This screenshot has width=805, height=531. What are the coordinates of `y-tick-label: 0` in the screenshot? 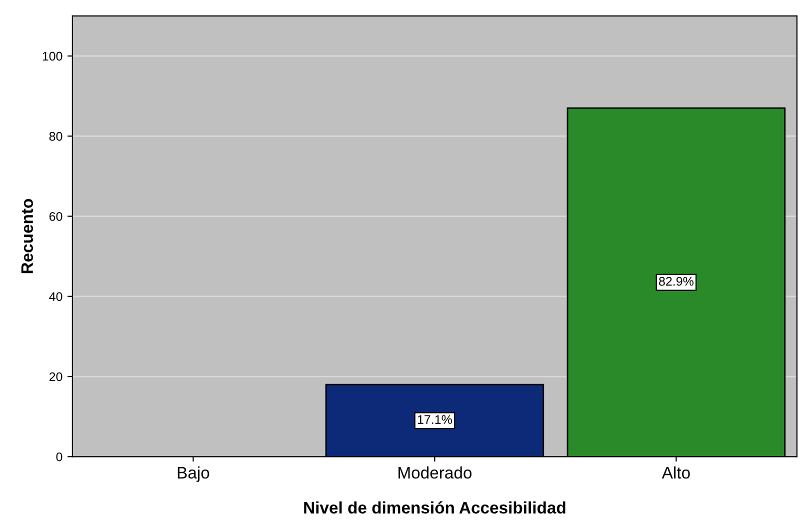 It's located at (59, 457).